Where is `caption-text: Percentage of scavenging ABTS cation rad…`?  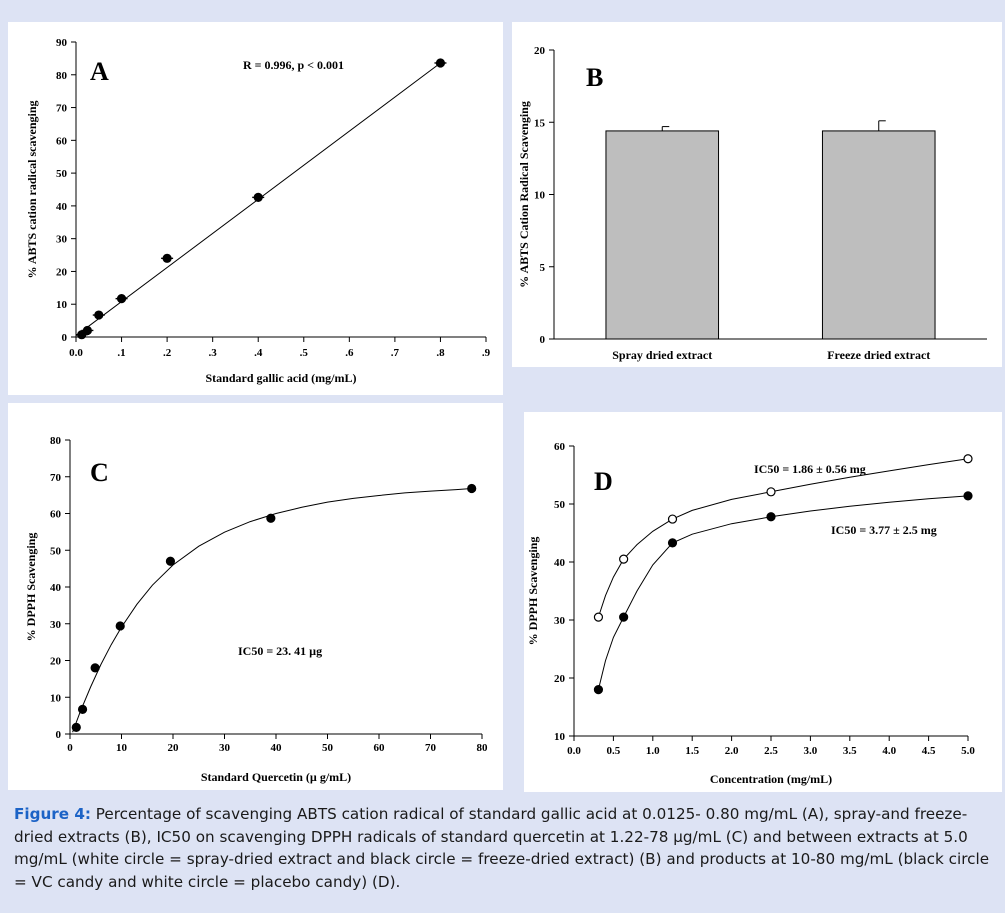
caption-text: Percentage of scavenging ABTS cation rad… is located at coordinates (502, 848).